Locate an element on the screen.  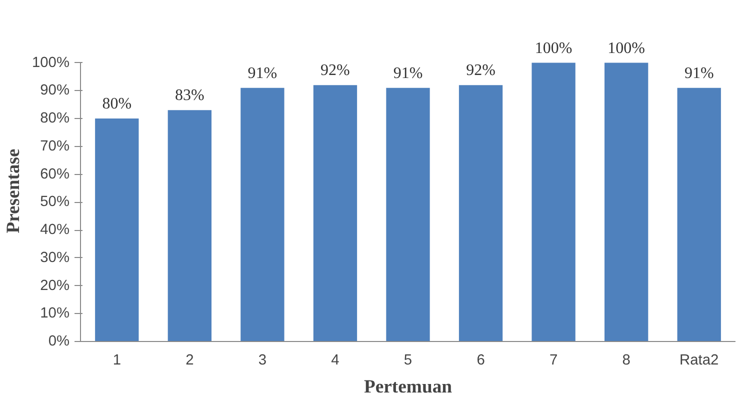
y-axis-title: Presentase is located at coordinates (13, 191).